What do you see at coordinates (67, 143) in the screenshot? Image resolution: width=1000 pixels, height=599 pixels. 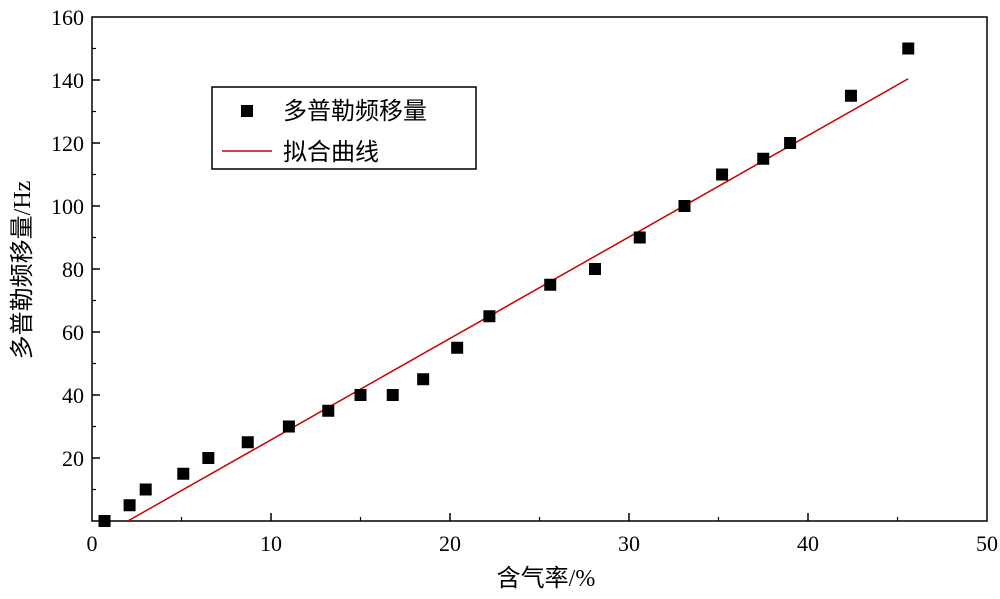 I see `y-tick-label: 120` at bounding box center [67, 143].